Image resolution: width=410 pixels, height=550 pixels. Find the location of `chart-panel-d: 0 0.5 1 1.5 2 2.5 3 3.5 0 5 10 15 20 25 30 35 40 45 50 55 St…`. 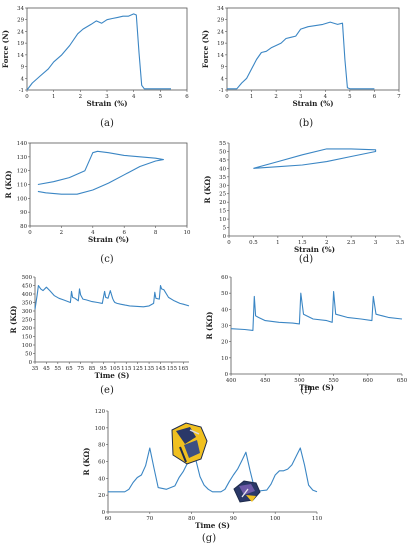

chart-panel-d: 0 0.5 1 1.5 2 2.5 3 3.5 0 5 10 15 20 25 30 35 40 45 50 55 St… is located at coordinates (304, 203).